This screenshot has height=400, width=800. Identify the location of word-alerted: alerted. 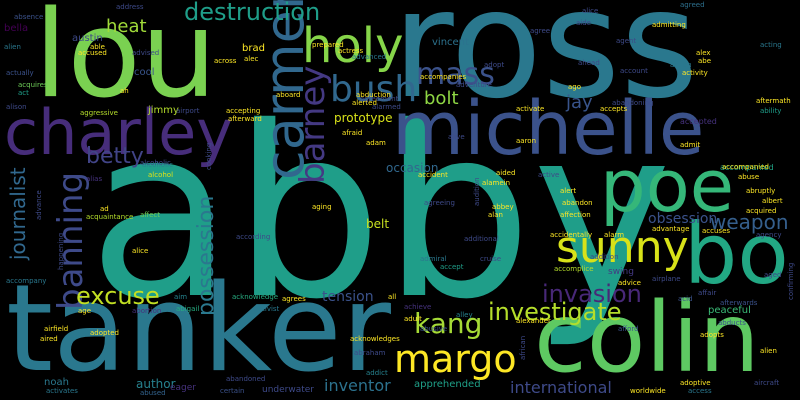
(364, 103).